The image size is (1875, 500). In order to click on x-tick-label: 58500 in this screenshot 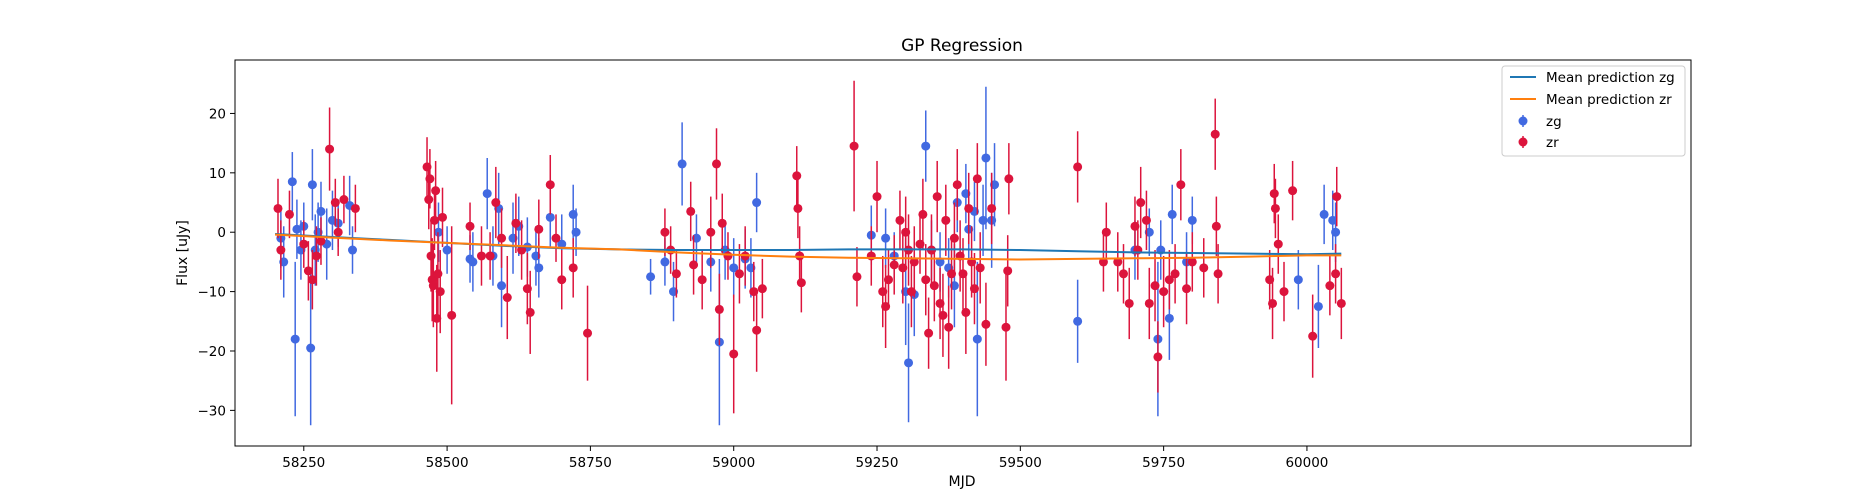, I will do `click(447, 463)`.